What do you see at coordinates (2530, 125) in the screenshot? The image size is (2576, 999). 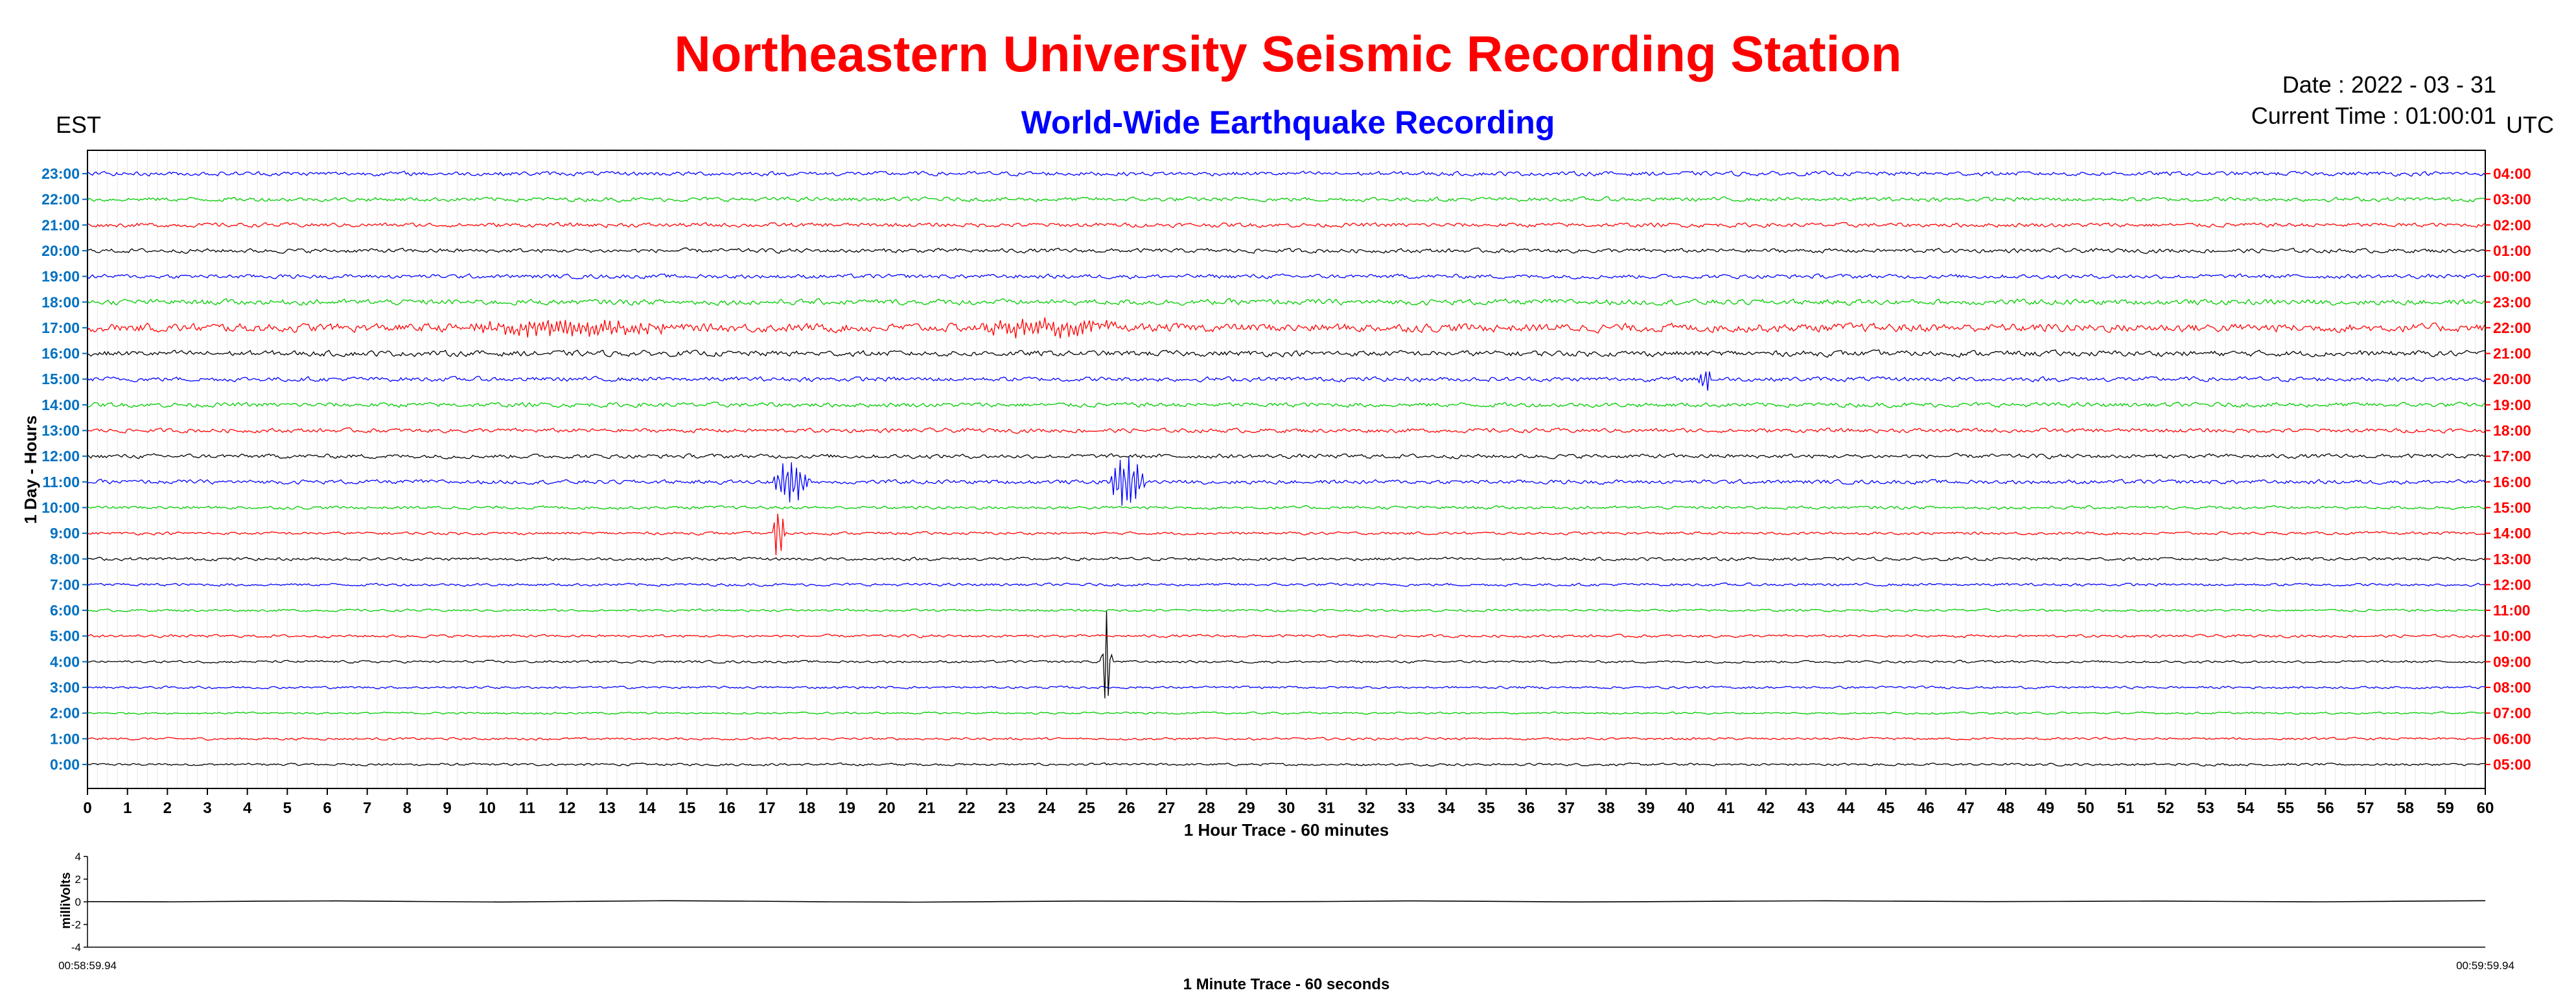 I see `utc-timezone-label: UTC` at bounding box center [2530, 125].